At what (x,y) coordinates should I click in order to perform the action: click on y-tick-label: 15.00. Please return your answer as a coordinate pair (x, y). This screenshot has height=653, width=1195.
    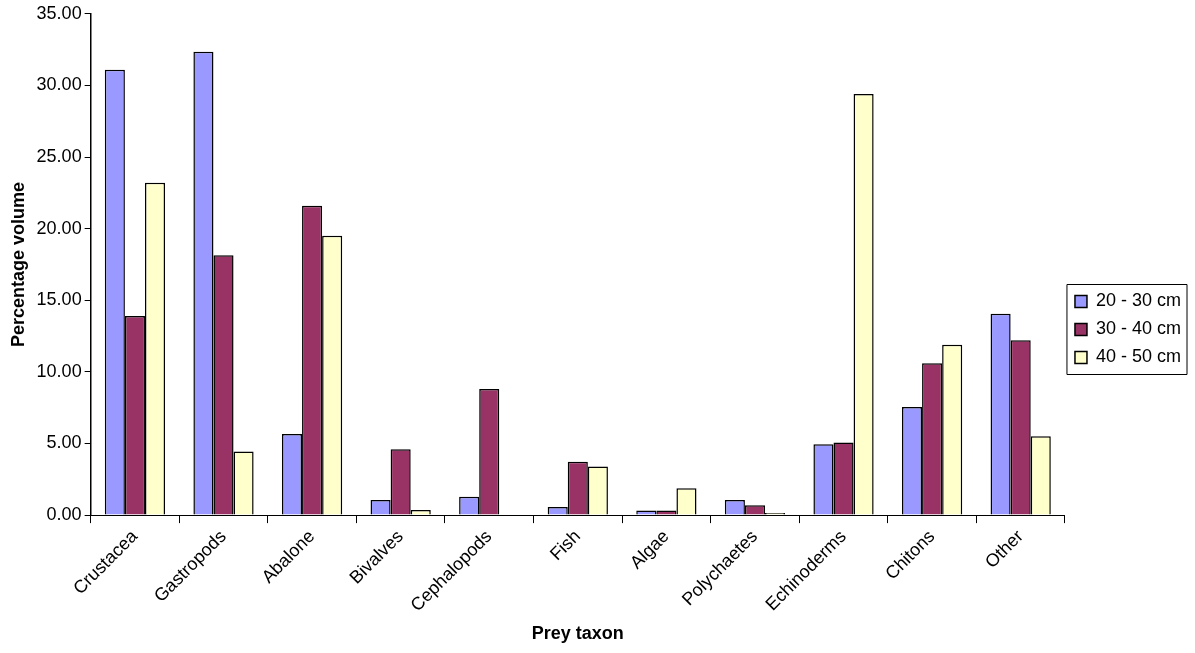
    Looking at the image, I should click on (59, 299).